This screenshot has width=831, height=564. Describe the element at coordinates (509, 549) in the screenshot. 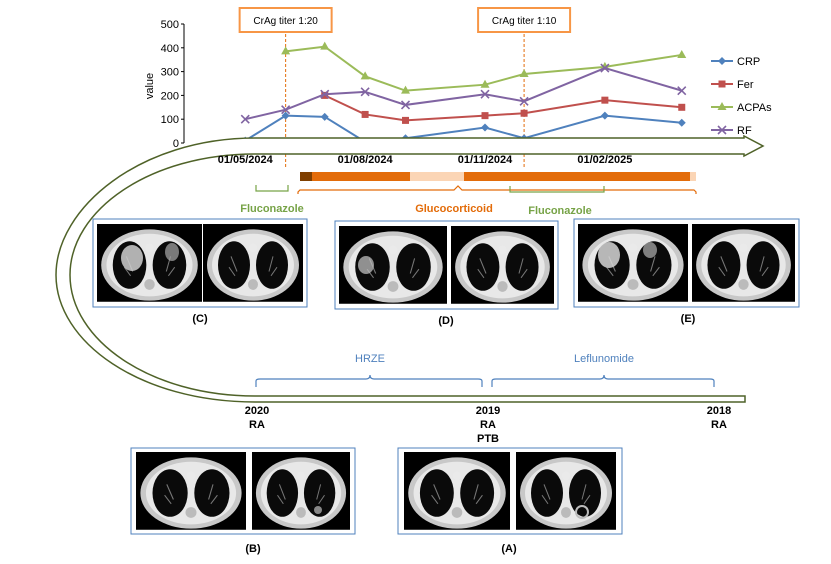

I see `panel-a-caption: (A)` at that location.